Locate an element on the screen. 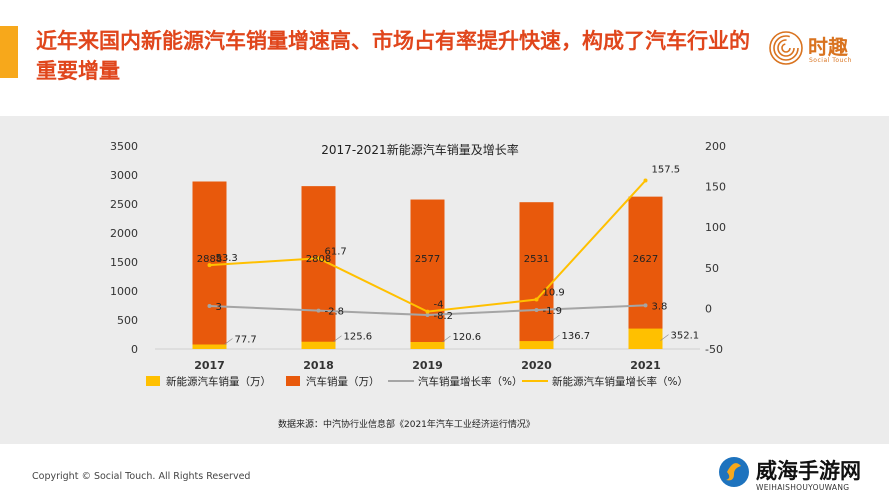 This screenshot has height=500, width=889. x-tick-label: 2021 is located at coordinates (645, 365).